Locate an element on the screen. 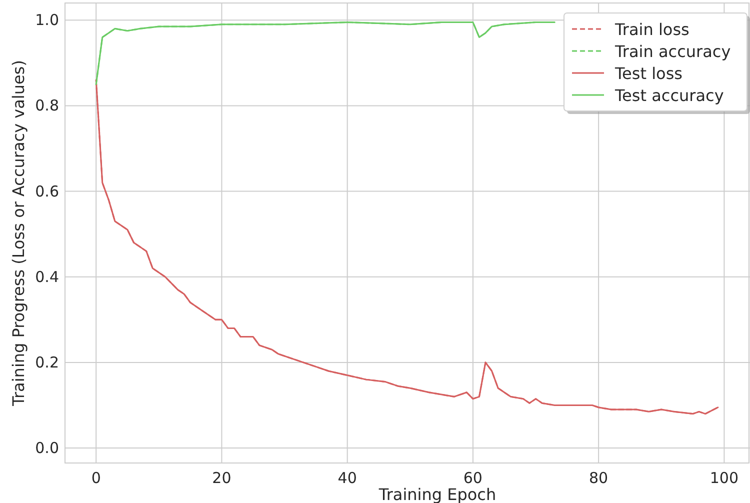 The image size is (750, 503). legend-label: Test accuracy is located at coordinates (669, 95).